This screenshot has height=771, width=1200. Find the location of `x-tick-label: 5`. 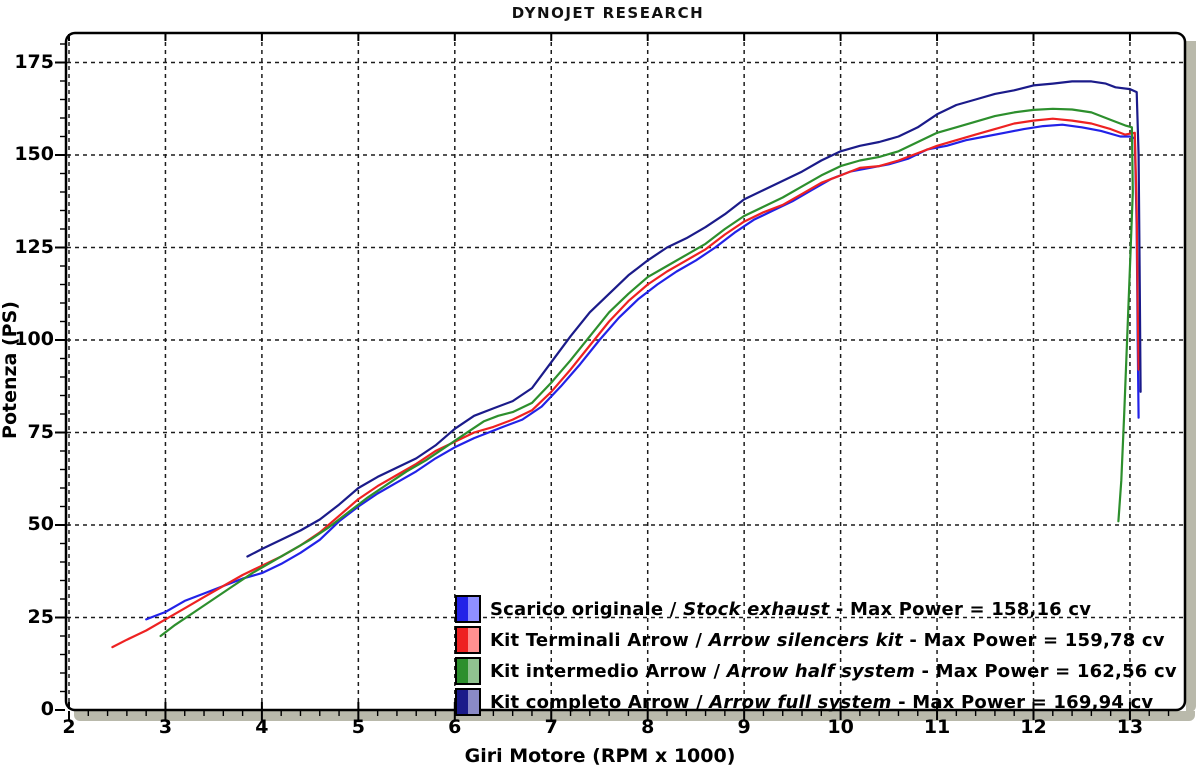

x-tick-label: 5 is located at coordinates (358, 727).